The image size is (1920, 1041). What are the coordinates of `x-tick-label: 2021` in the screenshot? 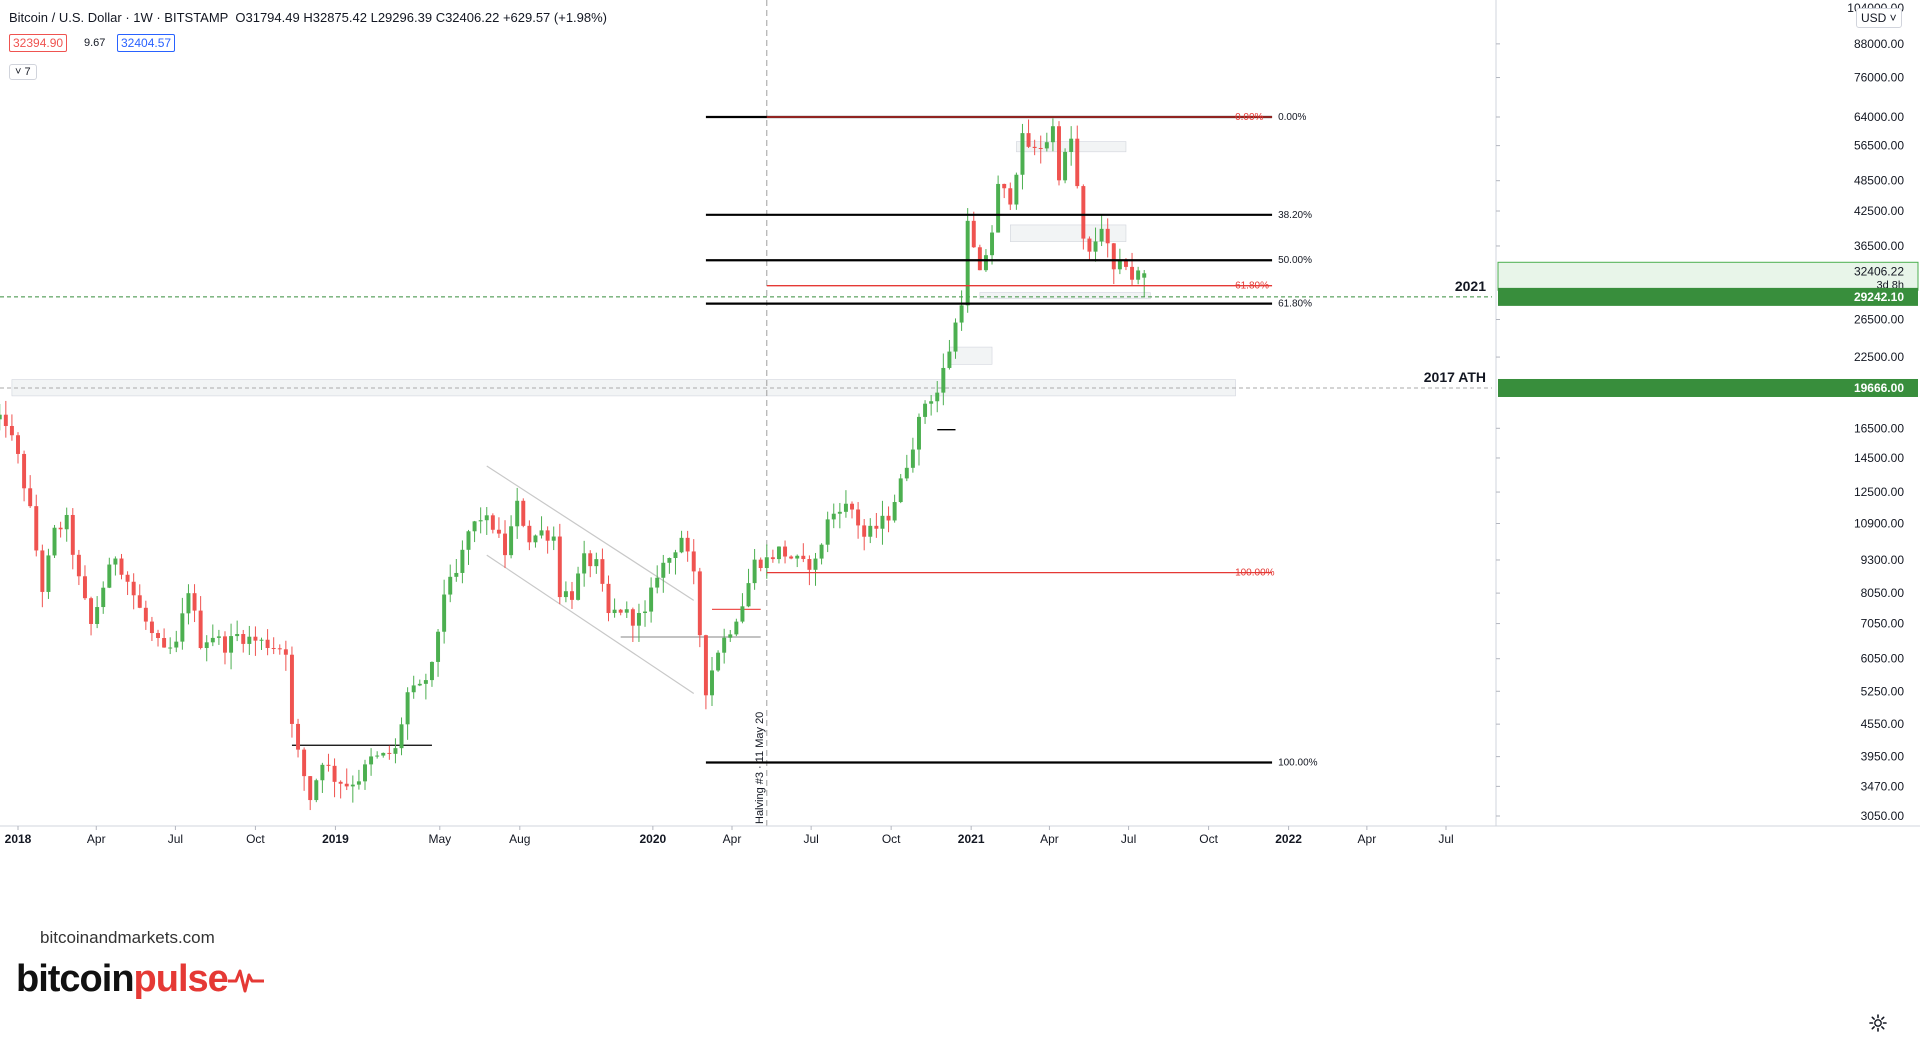 It's located at (971, 839).